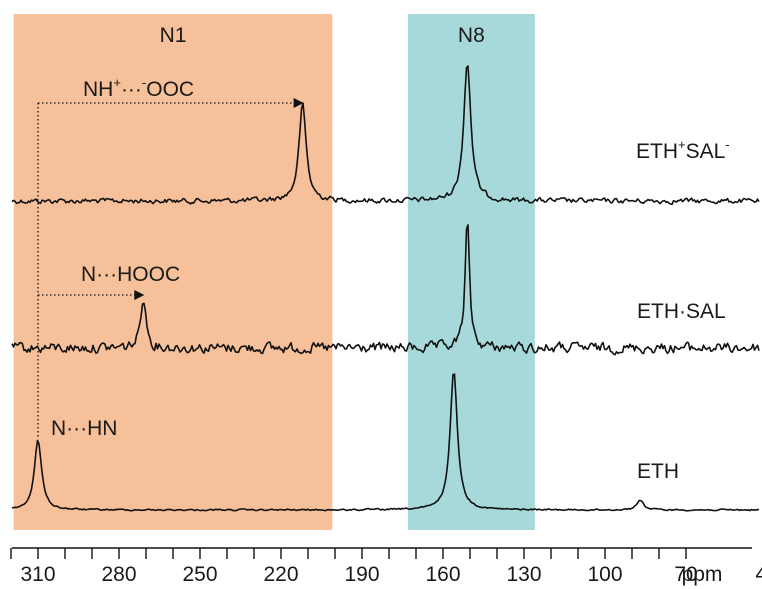  Describe the element at coordinates (84, 428) in the screenshot. I see `annotation-n-hn: N···HN` at that location.